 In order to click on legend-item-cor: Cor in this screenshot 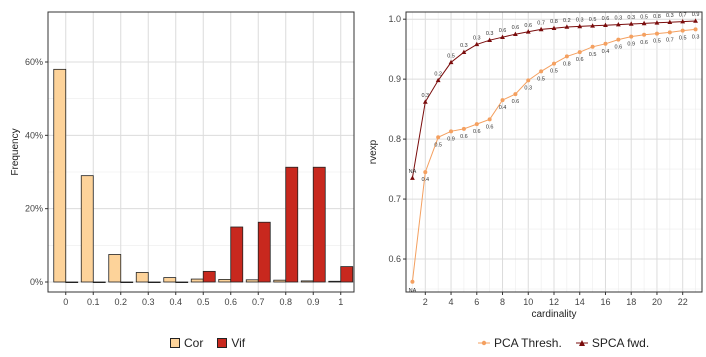, I will do `click(186, 343)`.